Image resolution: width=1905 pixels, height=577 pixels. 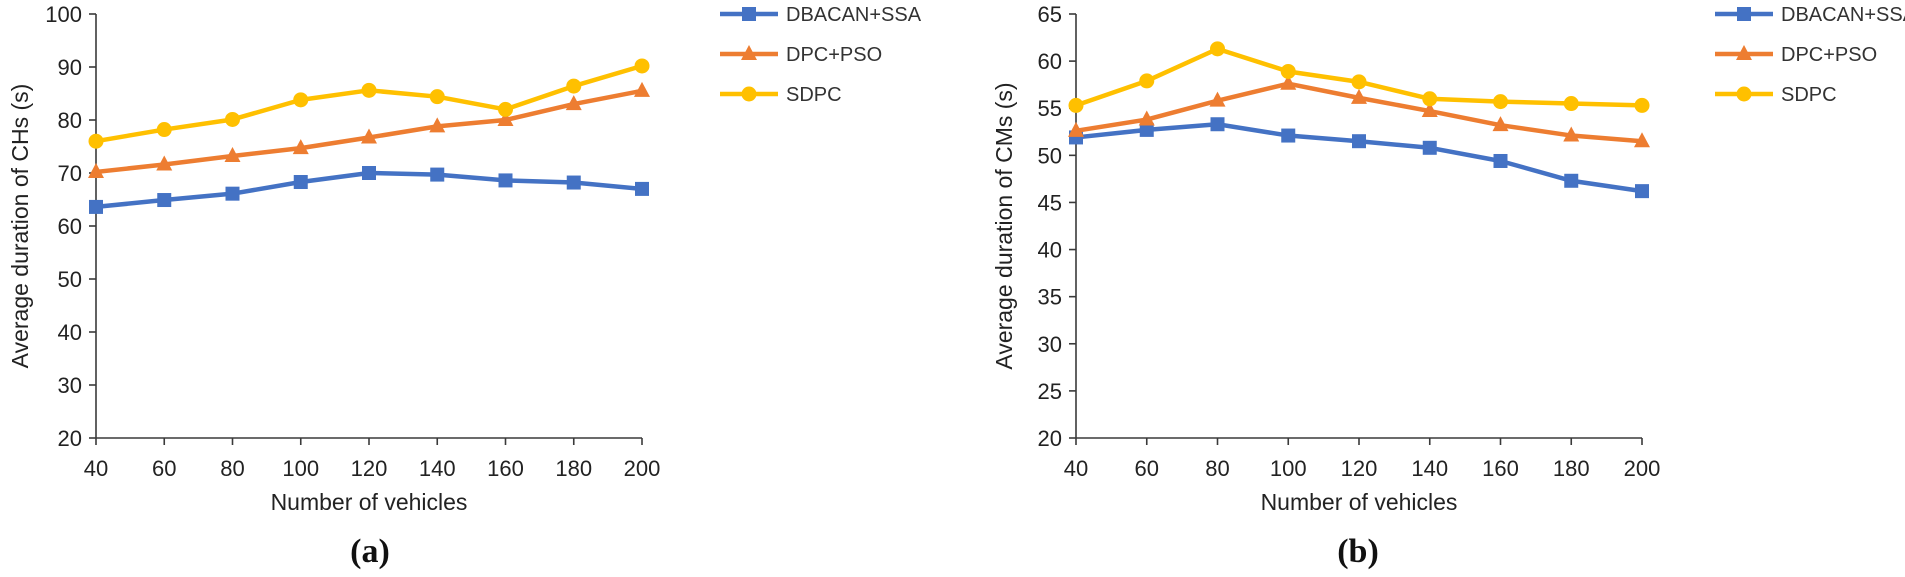 What do you see at coordinates (70, 173) in the screenshot?
I see `y-tick-label: 70` at bounding box center [70, 173].